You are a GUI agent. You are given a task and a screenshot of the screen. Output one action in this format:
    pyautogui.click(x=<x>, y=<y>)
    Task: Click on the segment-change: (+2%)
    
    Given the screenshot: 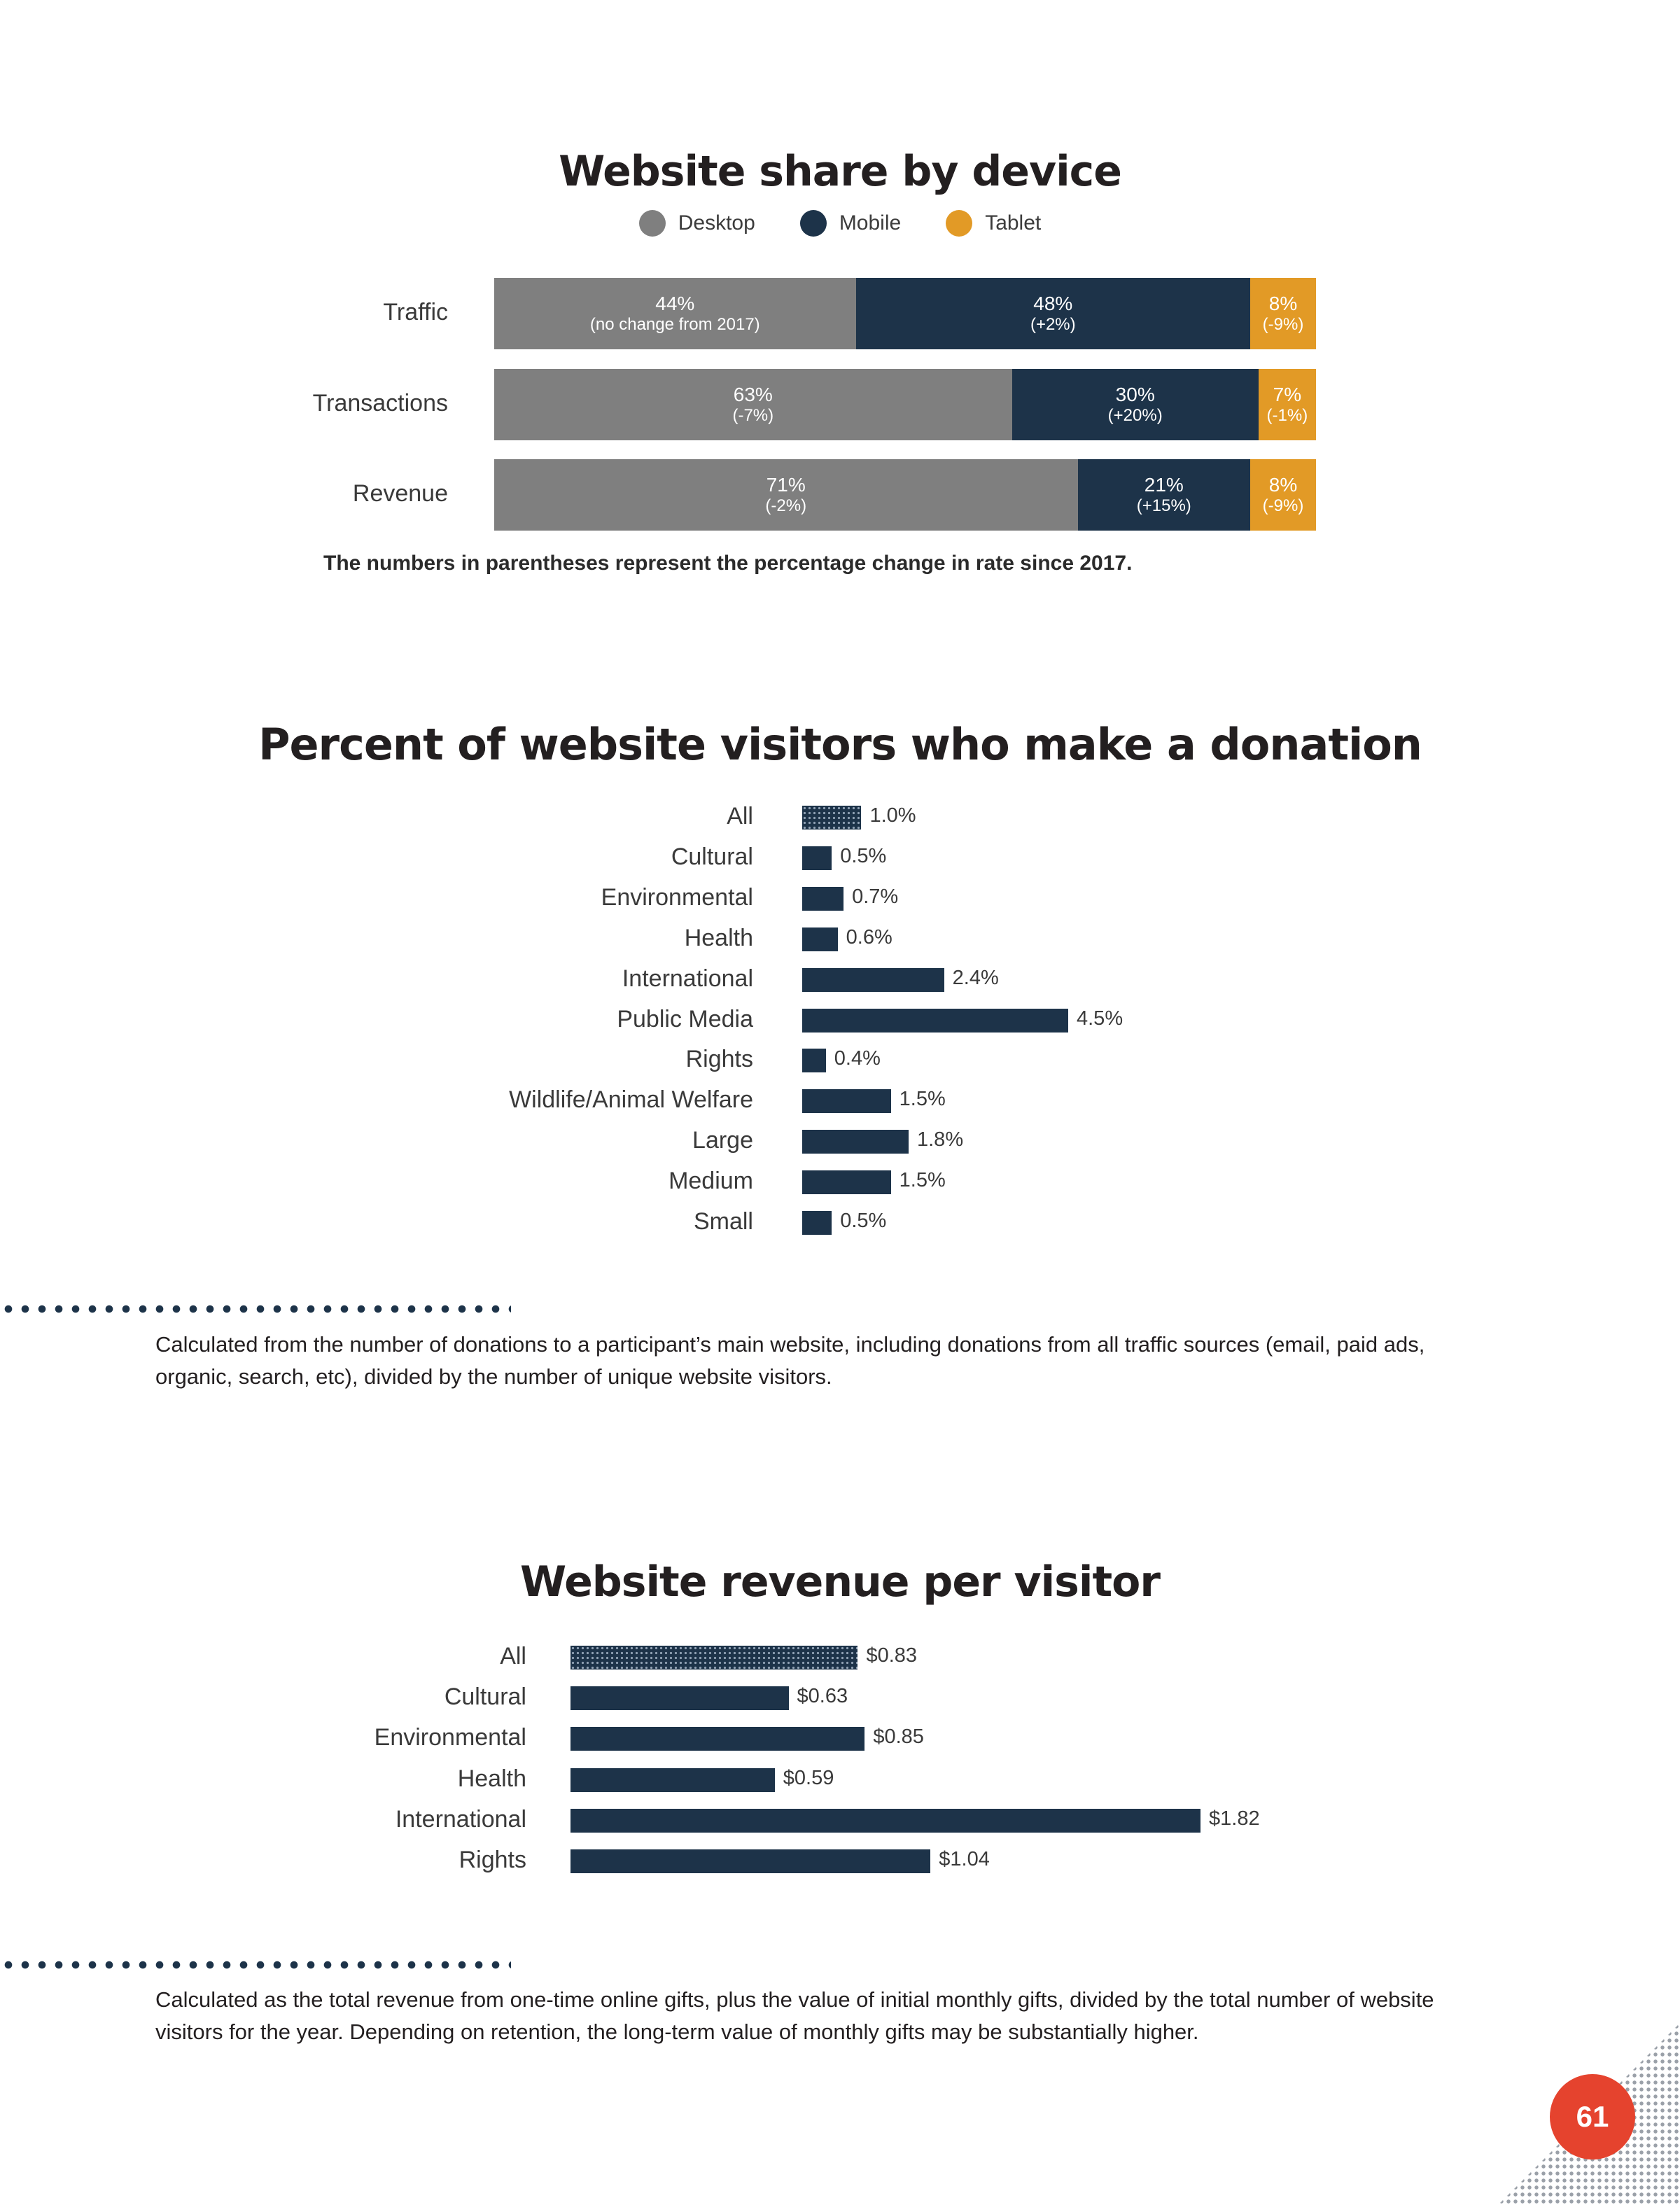 What is the action you would take?
    pyautogui.click(x=1053, y=325)
    